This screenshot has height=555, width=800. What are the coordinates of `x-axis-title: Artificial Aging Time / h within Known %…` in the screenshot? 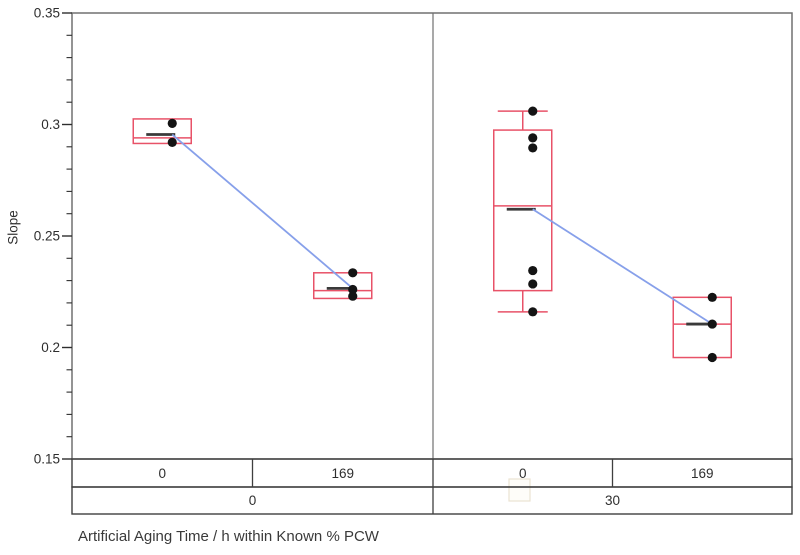 It's located at (228, 536).